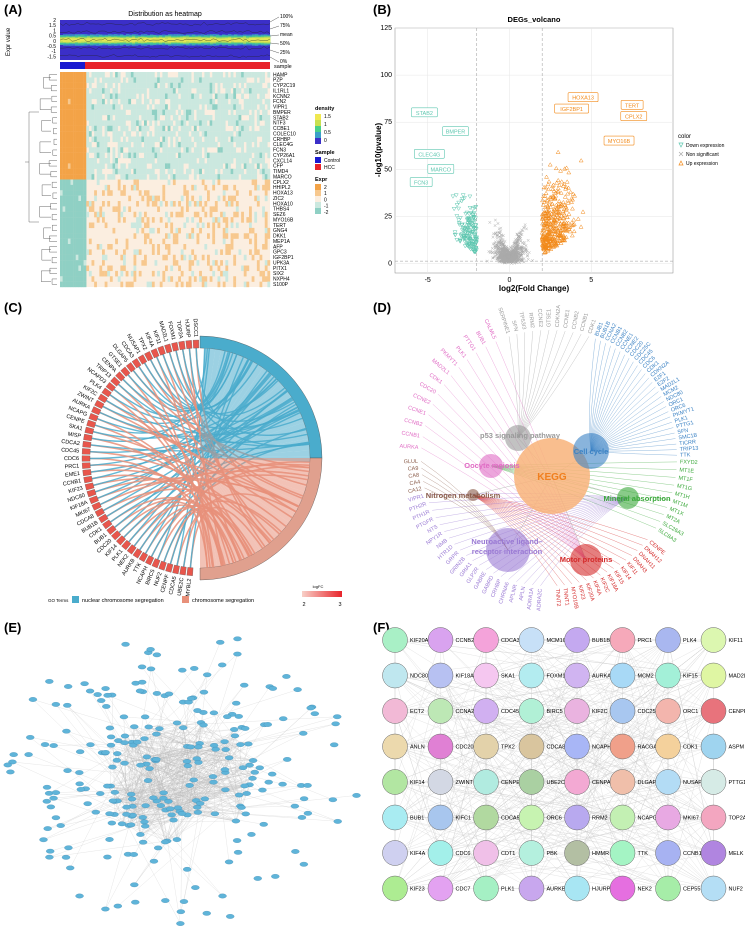 This screenshot has height=937, width=745. I want to click on go-term-swatch, so click(75, 599).